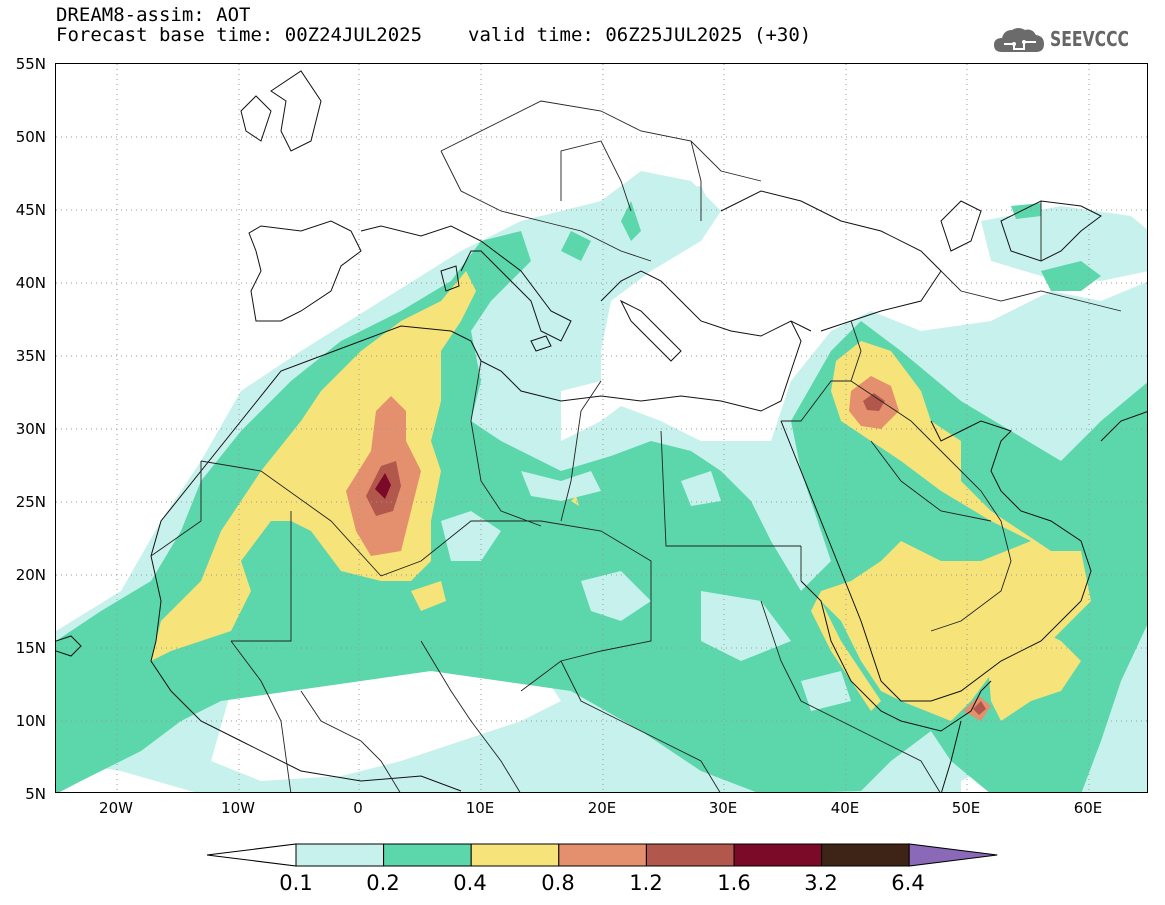 This screenshot has height=905, width=1165. I want to click on colorbar-label-1.2: 1.2, so click(646, 883).